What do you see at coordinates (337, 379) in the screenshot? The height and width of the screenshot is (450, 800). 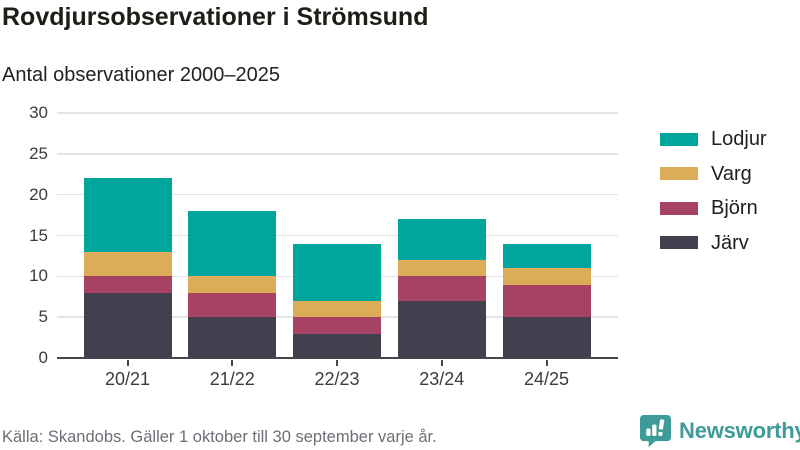 I see `x-axis-tick-label: 22/23` at bounding box center [337, 379].